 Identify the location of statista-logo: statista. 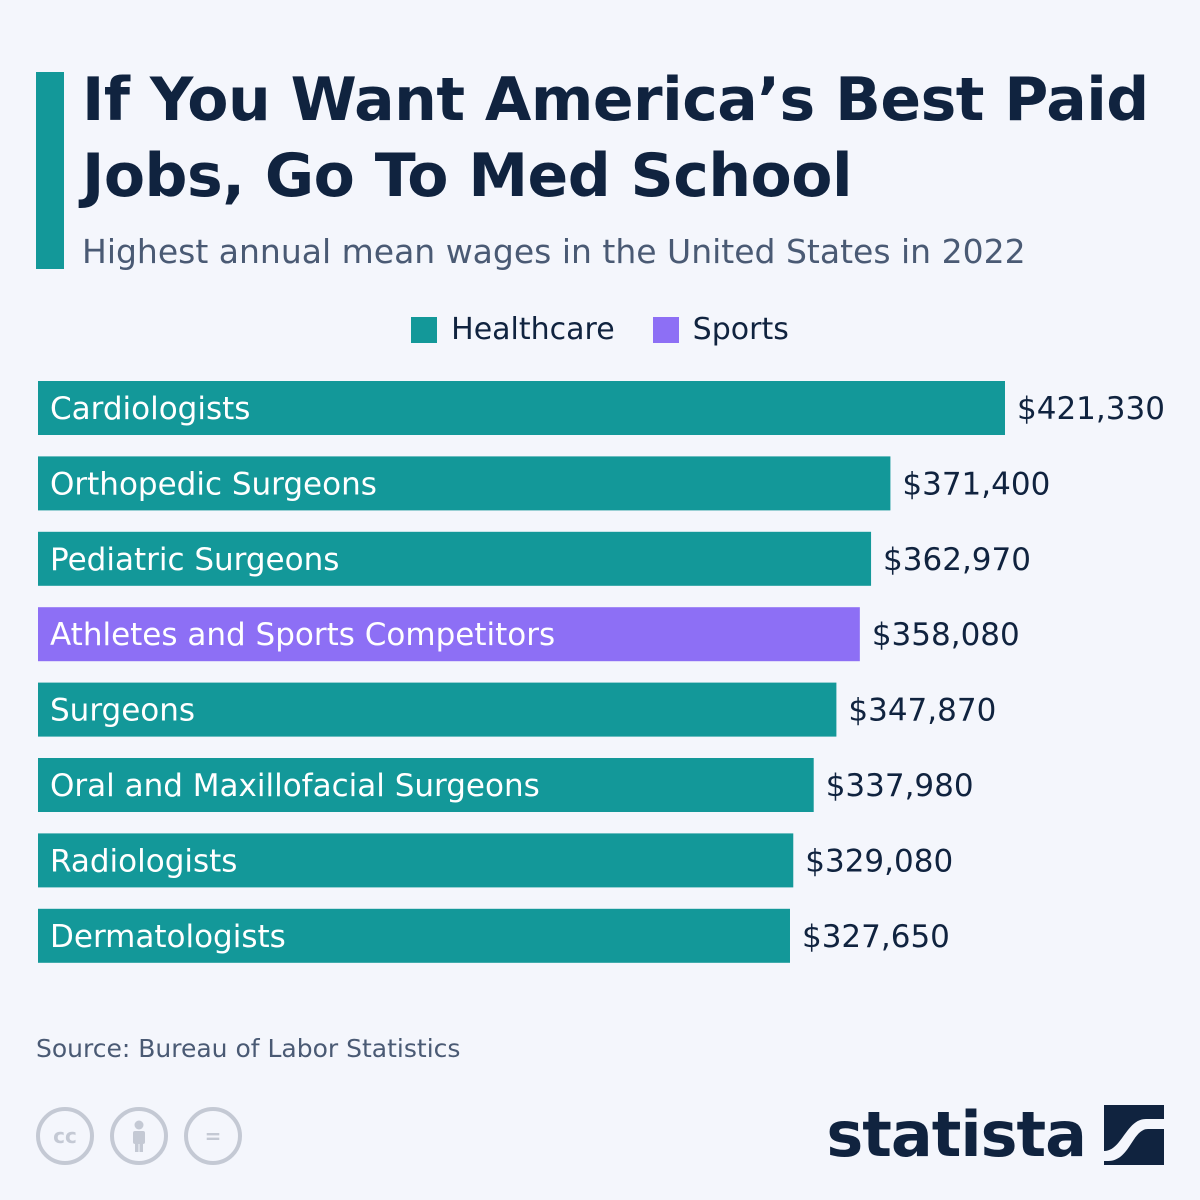
(995, 1134).